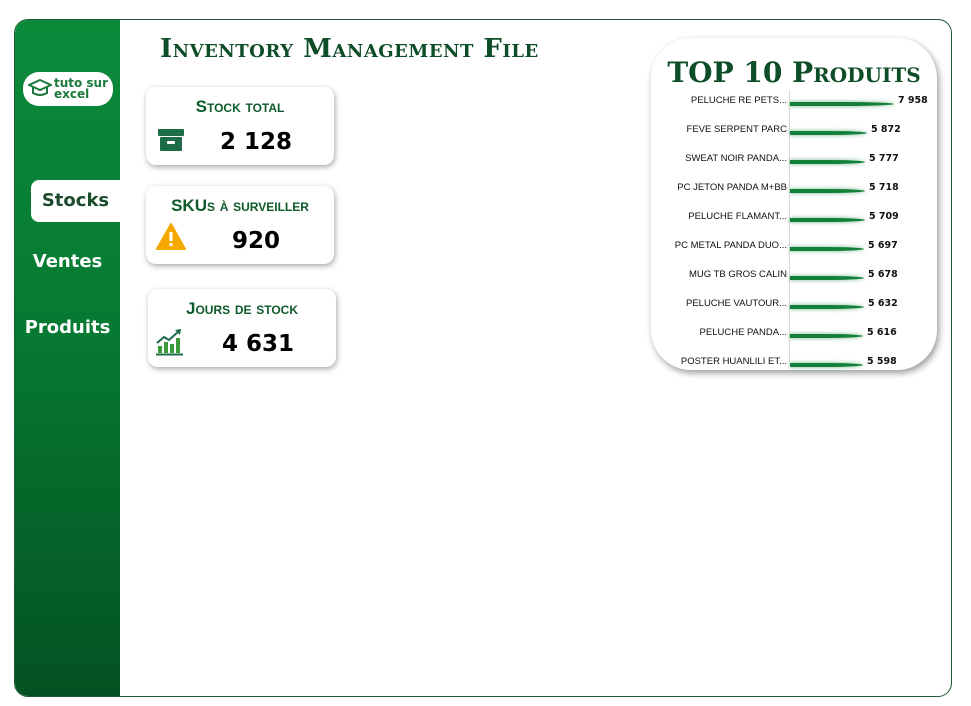 The height and width of the screenshot is (706, 971). I want to click on logo-text: tuto sur excel, so click(81, 88).